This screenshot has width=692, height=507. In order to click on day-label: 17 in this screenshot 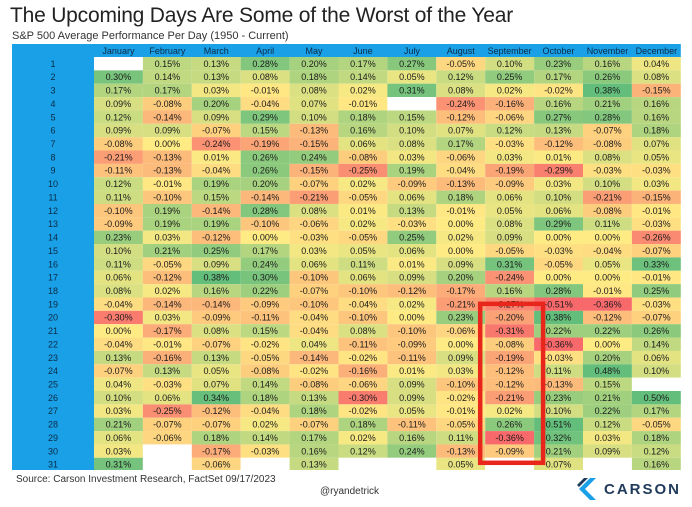, I will do `click(53, 278)`.